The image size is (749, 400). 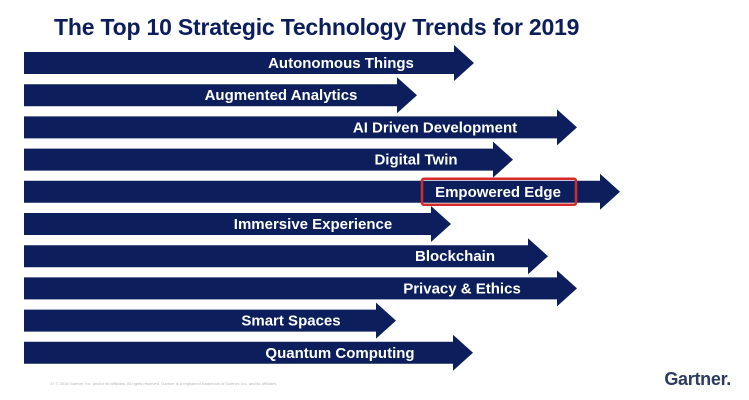 What do you see at coordinates (339, 353) in the screenshot?
I see `trend-label: Quantum Computing` at bounding box center [339, 353].